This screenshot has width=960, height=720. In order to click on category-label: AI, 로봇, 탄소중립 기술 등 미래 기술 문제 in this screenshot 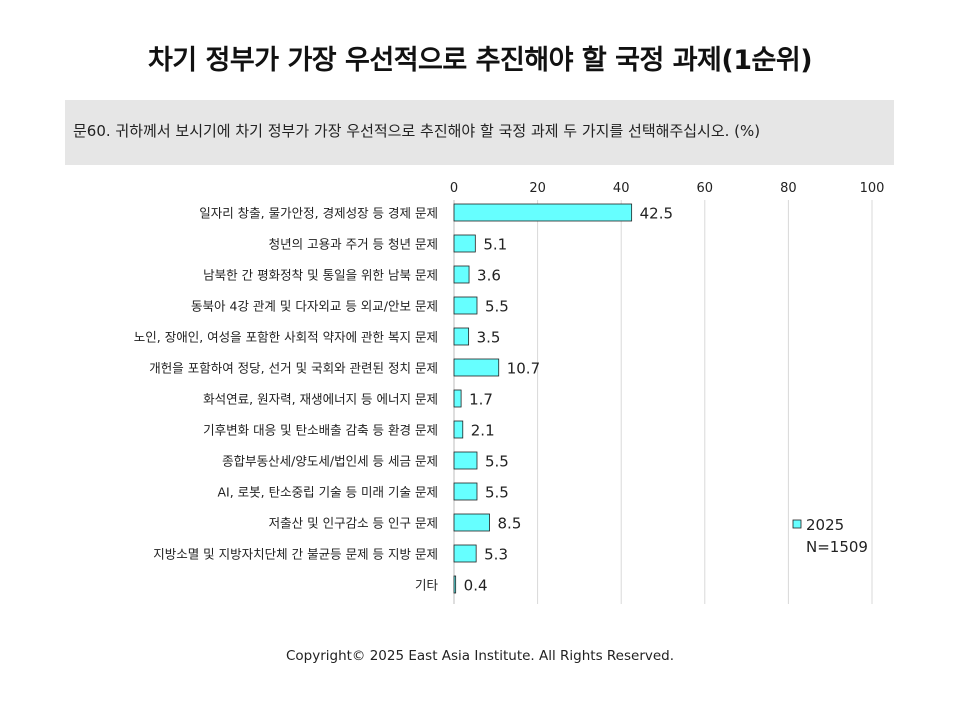, I will do `click(328, 492)`.